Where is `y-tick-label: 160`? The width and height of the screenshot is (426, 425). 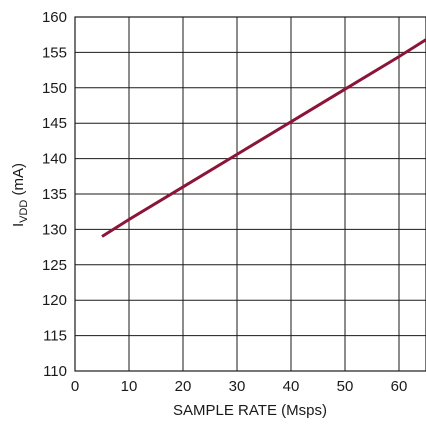 y-tick-label: 160 is located at coordinates (54, 17).